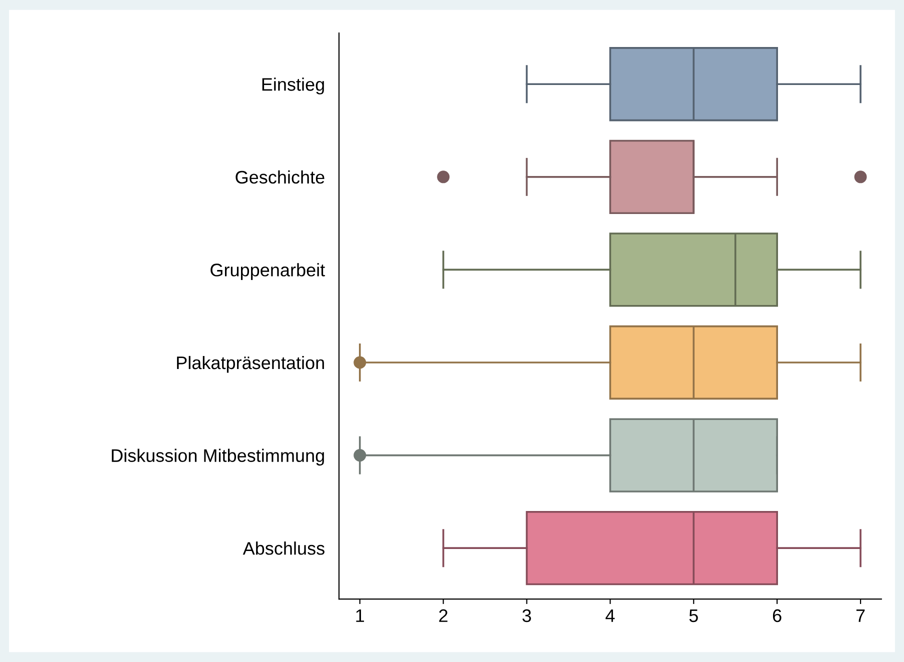 Image resolution: width=904 pixels, height=662 pixels. What do you see at coordinates (250, 364) in the screenshot?
I see `y-tick-label: Plakatpräsentation` at bounding box center [250, 364].